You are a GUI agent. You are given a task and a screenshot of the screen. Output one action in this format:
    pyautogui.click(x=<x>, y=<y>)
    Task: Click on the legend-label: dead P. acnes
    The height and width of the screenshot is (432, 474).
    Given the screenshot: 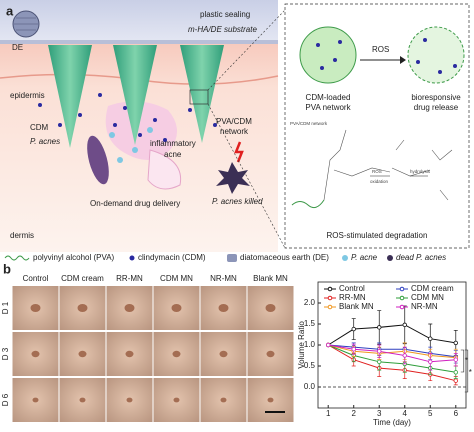 What is the action you would take?
    pyautogui.click(x=421, y=257)
    